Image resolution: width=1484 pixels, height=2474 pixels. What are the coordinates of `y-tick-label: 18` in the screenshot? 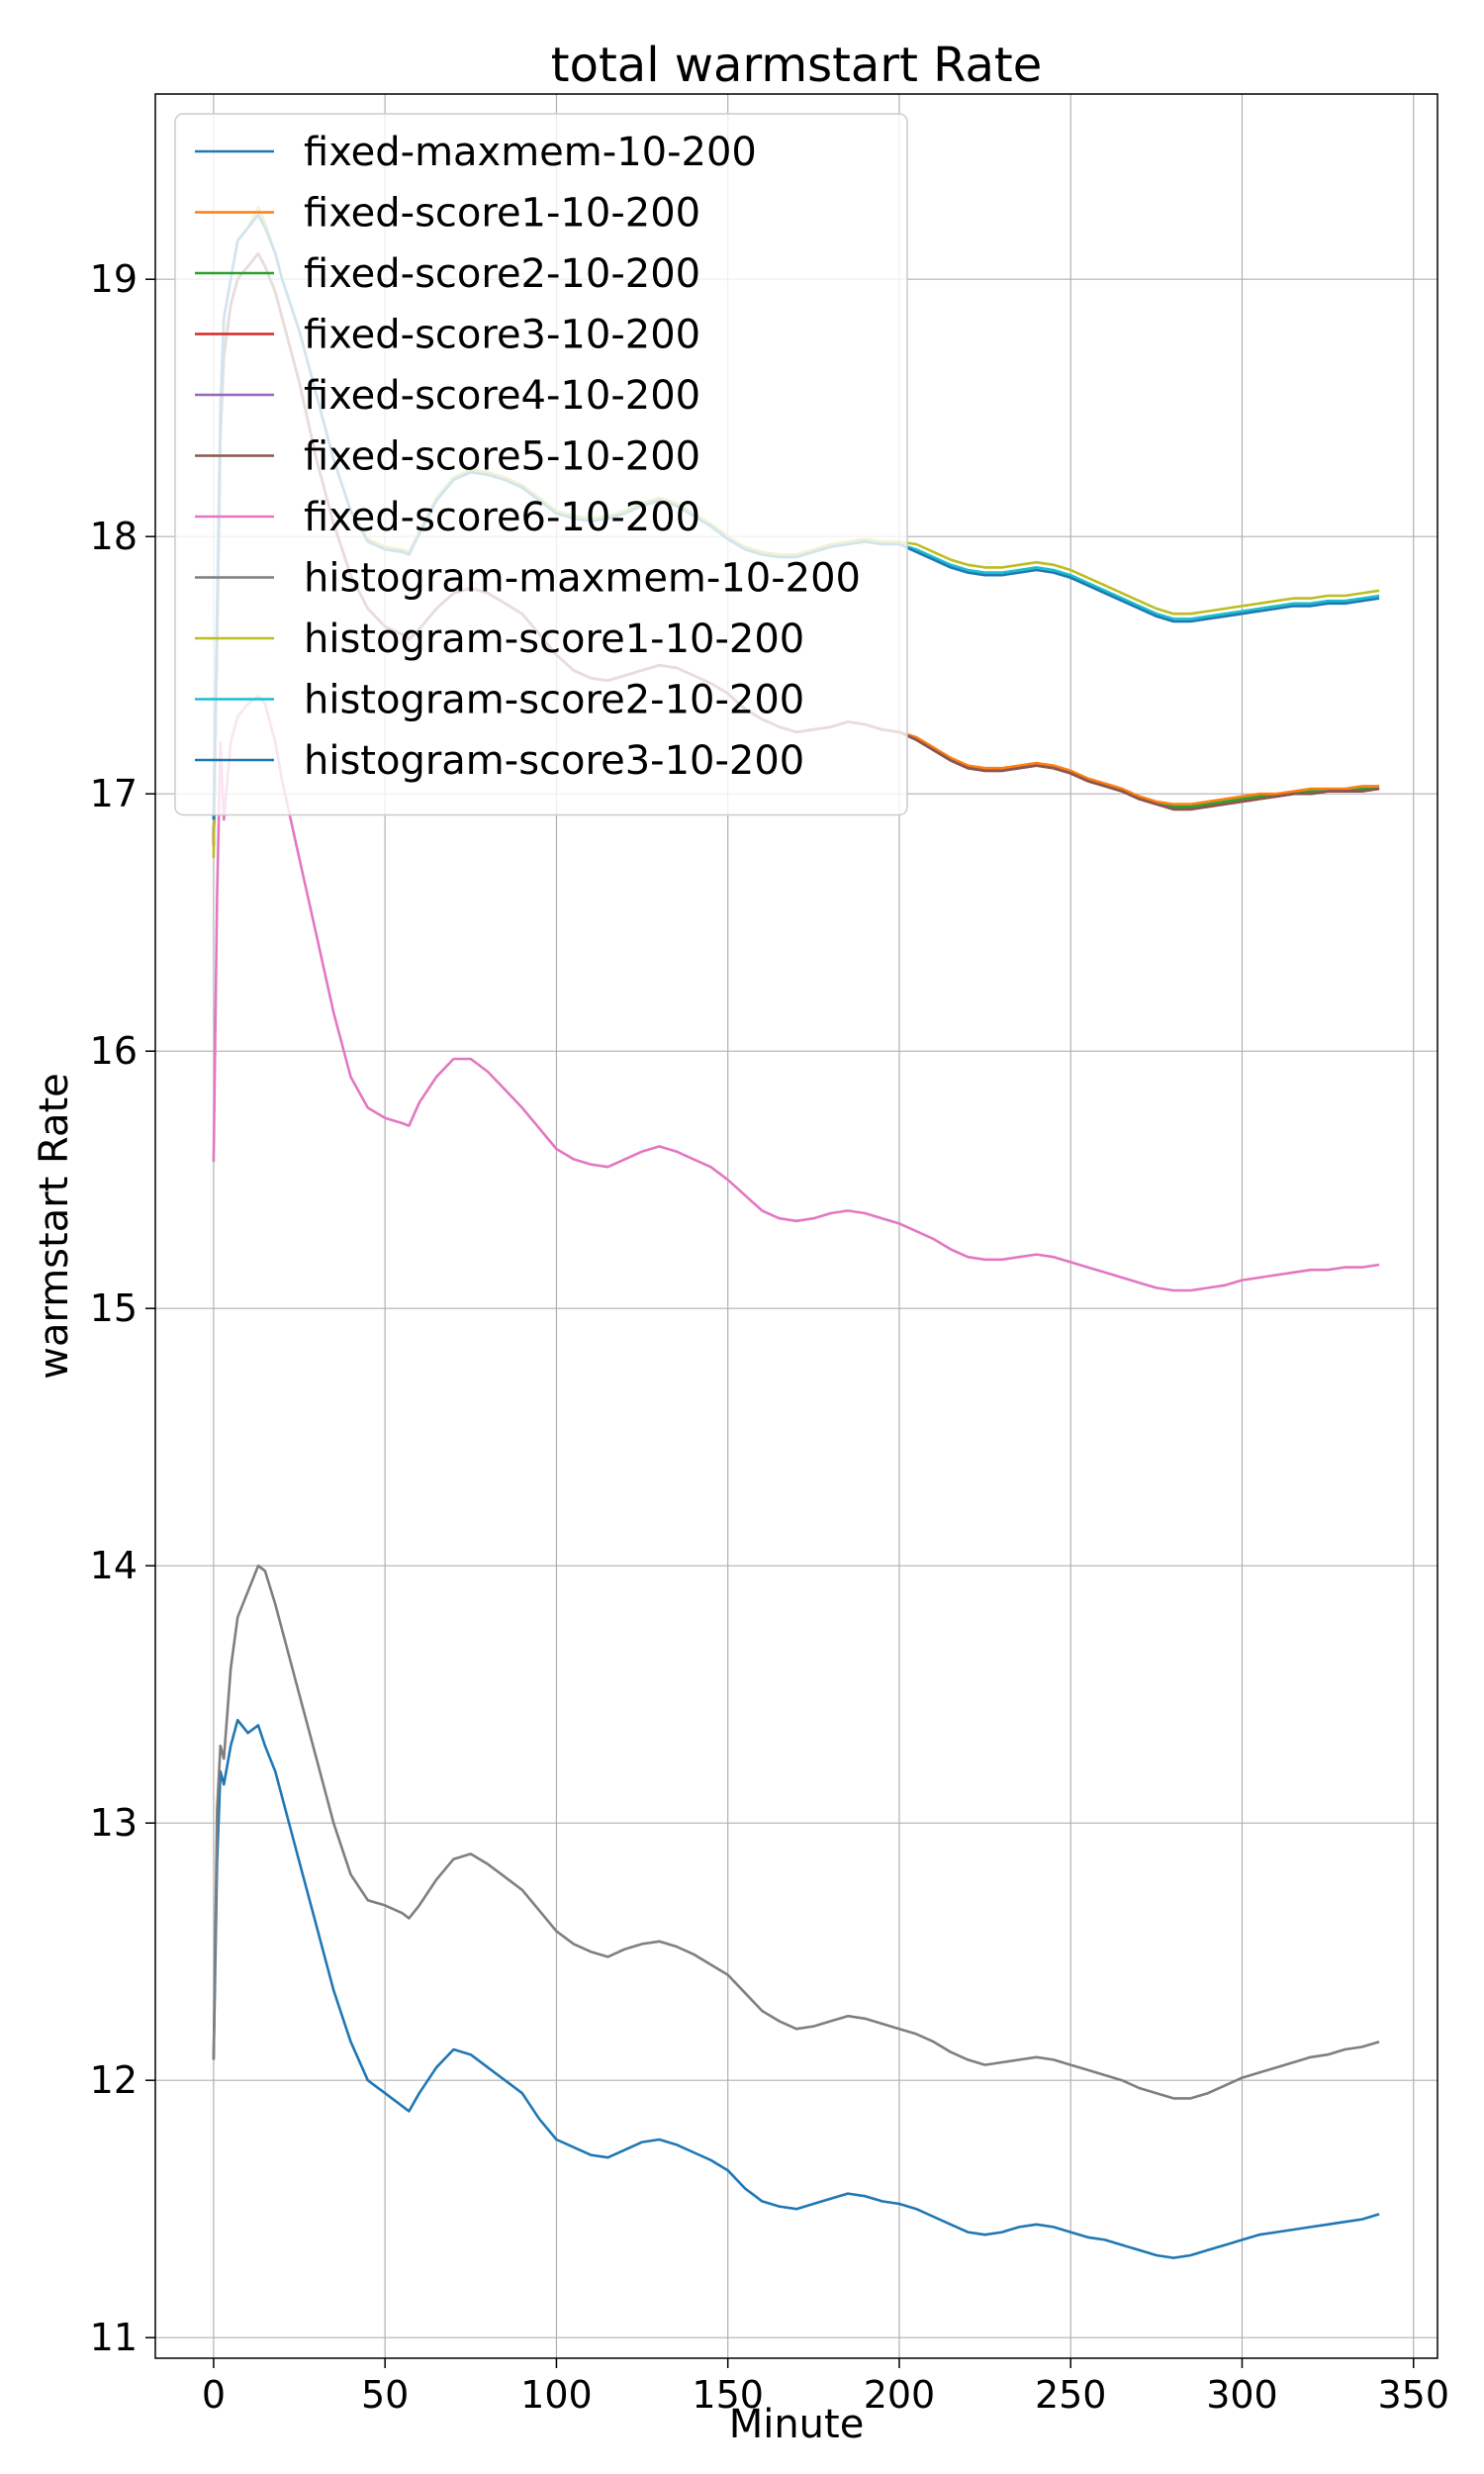 It's located at (114, 537).